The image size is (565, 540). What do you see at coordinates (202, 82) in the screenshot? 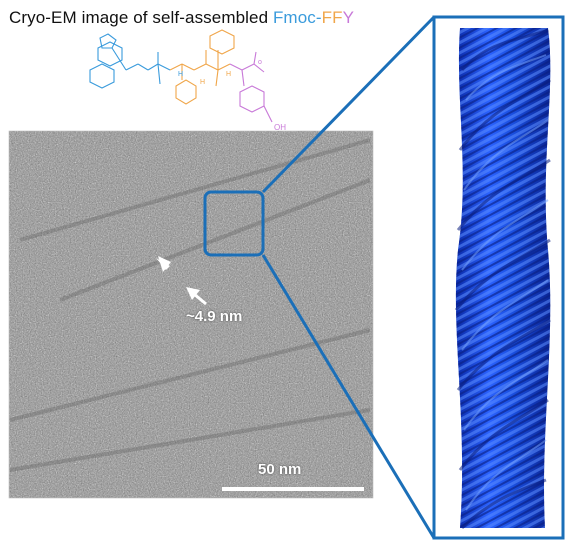
I see `nh-label-2: H` at bounding box center [202, 82].